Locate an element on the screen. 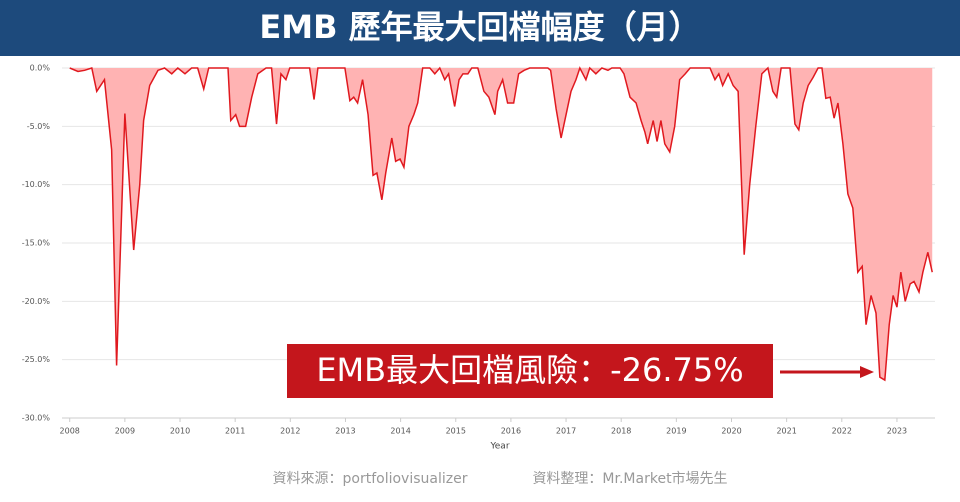 The height and width of the screenshot is (502, 960). x-tick-label: 2016 is located at coordinates (511, 431).